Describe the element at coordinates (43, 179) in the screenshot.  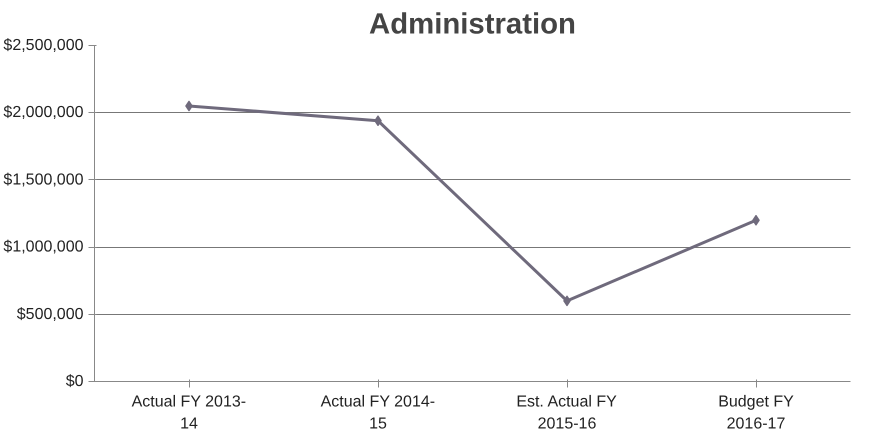
I see `y-tick-label: $1,500,000` at that location.